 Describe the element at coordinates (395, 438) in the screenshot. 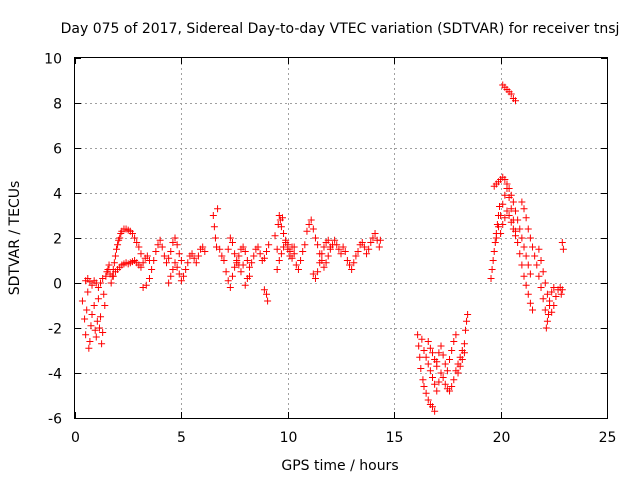

I see `x-tick-label: 15` at that location.